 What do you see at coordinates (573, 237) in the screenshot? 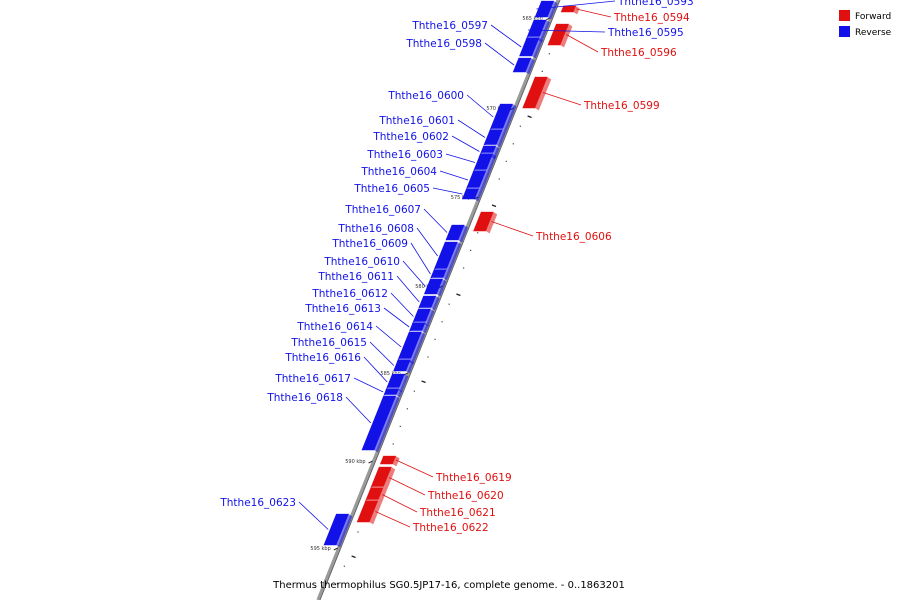
I see `gene-label: Ththe16_0606` at bounding box center [573, 237].